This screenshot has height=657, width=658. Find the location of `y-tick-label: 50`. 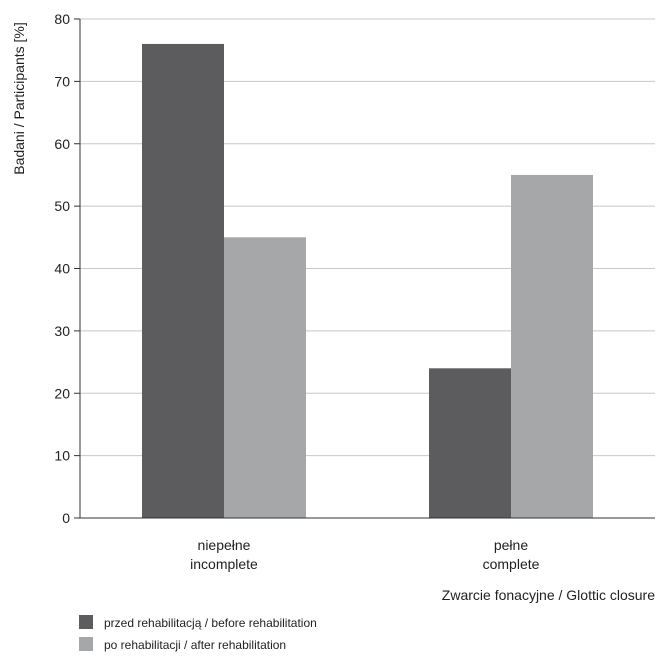

y-tick-label: 50 is located at coordinates (62, 206).